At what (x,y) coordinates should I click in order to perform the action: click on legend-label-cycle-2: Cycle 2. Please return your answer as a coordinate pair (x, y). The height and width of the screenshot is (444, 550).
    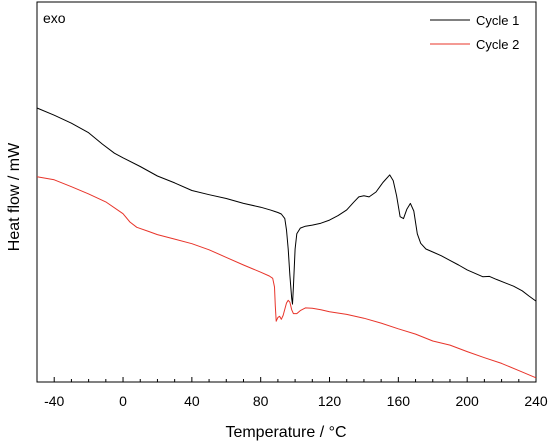
    Looking at the image, I should click on (497, 44).